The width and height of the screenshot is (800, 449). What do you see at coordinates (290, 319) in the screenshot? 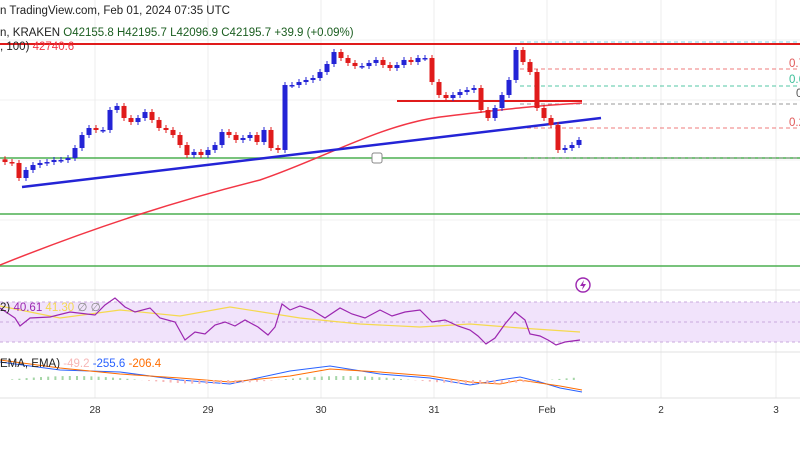
I see `rsi-ma-line` at bounding box center [290, 319].